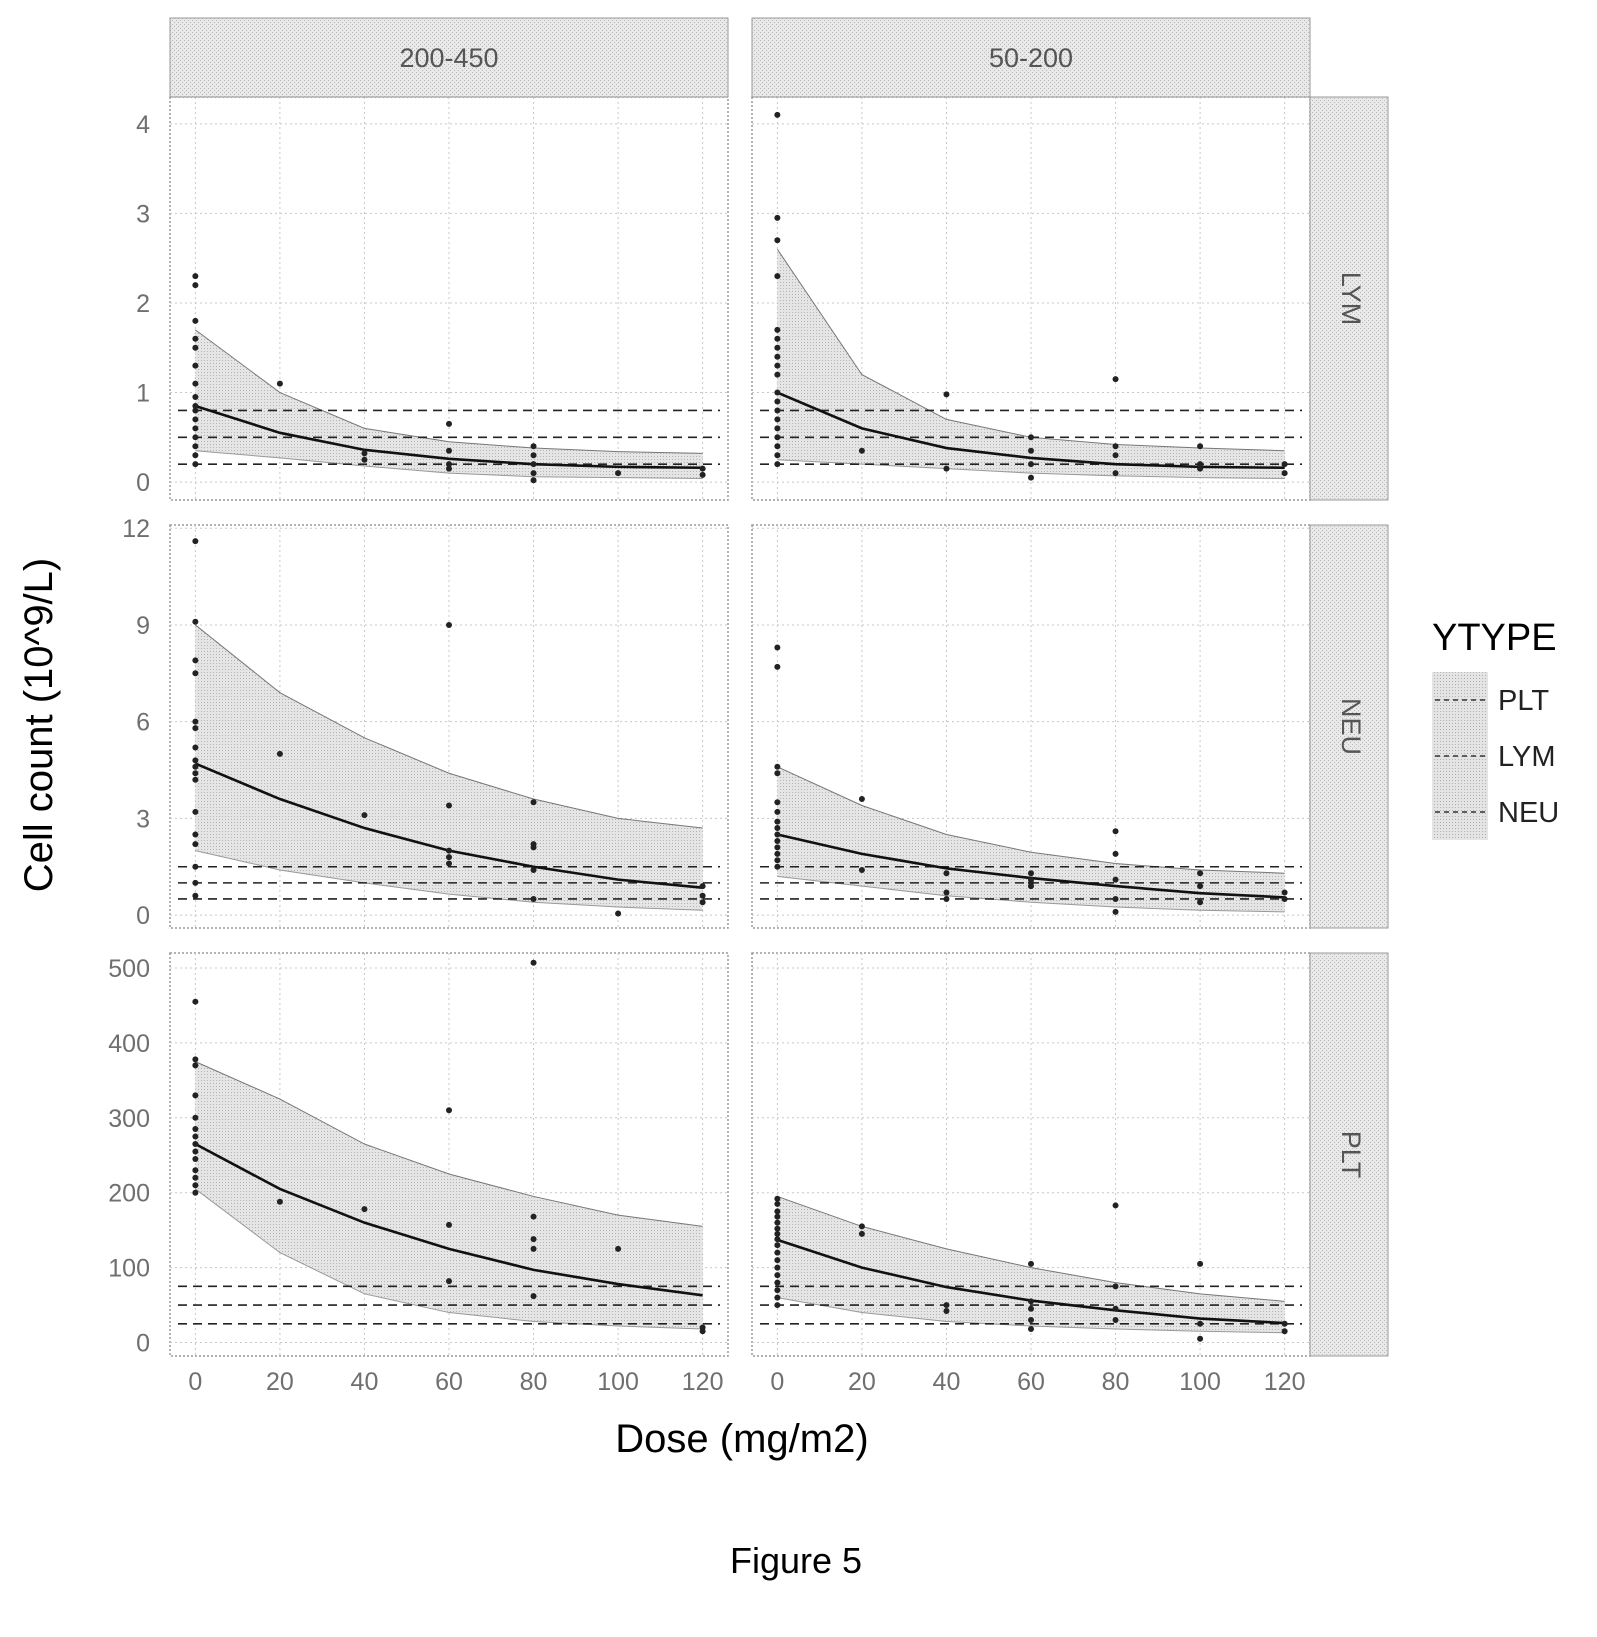 The image size is (1597, 1637). What do you see at coordinates (1495, 812) in the screenshot?
I see `legend-entry-NEU: NEU` at bounding box center [1495, 812].